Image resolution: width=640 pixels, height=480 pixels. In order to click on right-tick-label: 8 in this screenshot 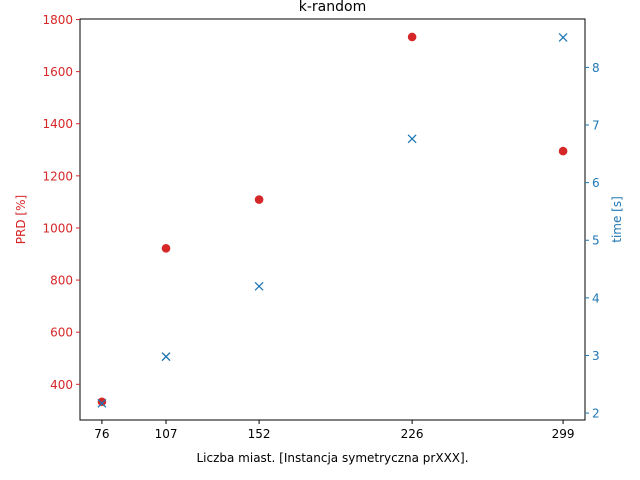, I will do `click(596, 68)`.